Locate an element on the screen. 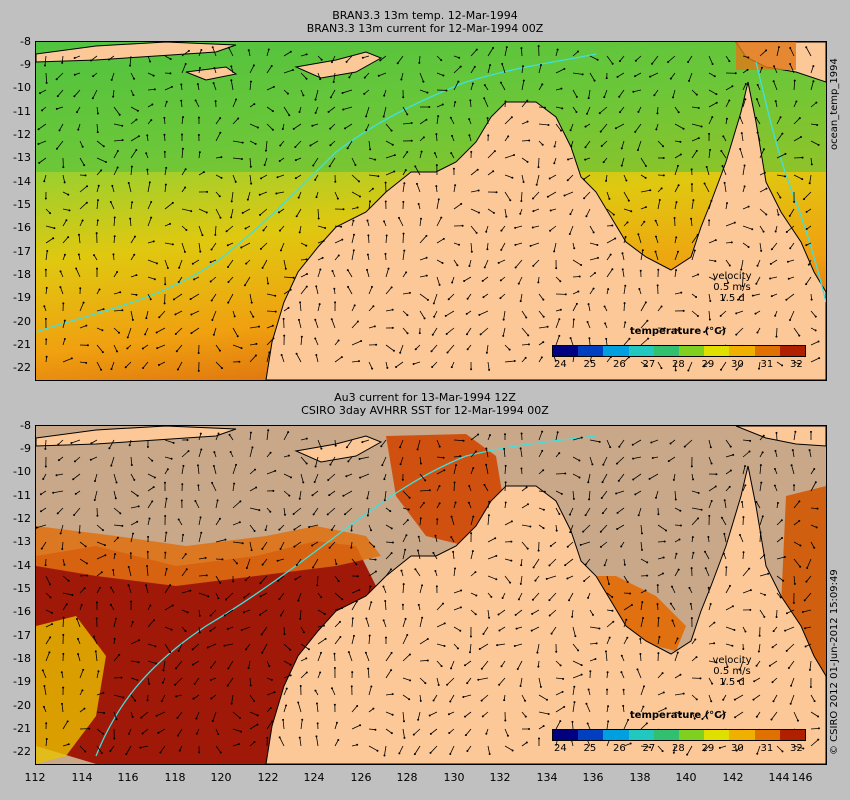  x-tick: 134 is located at coordinates (547, 777).